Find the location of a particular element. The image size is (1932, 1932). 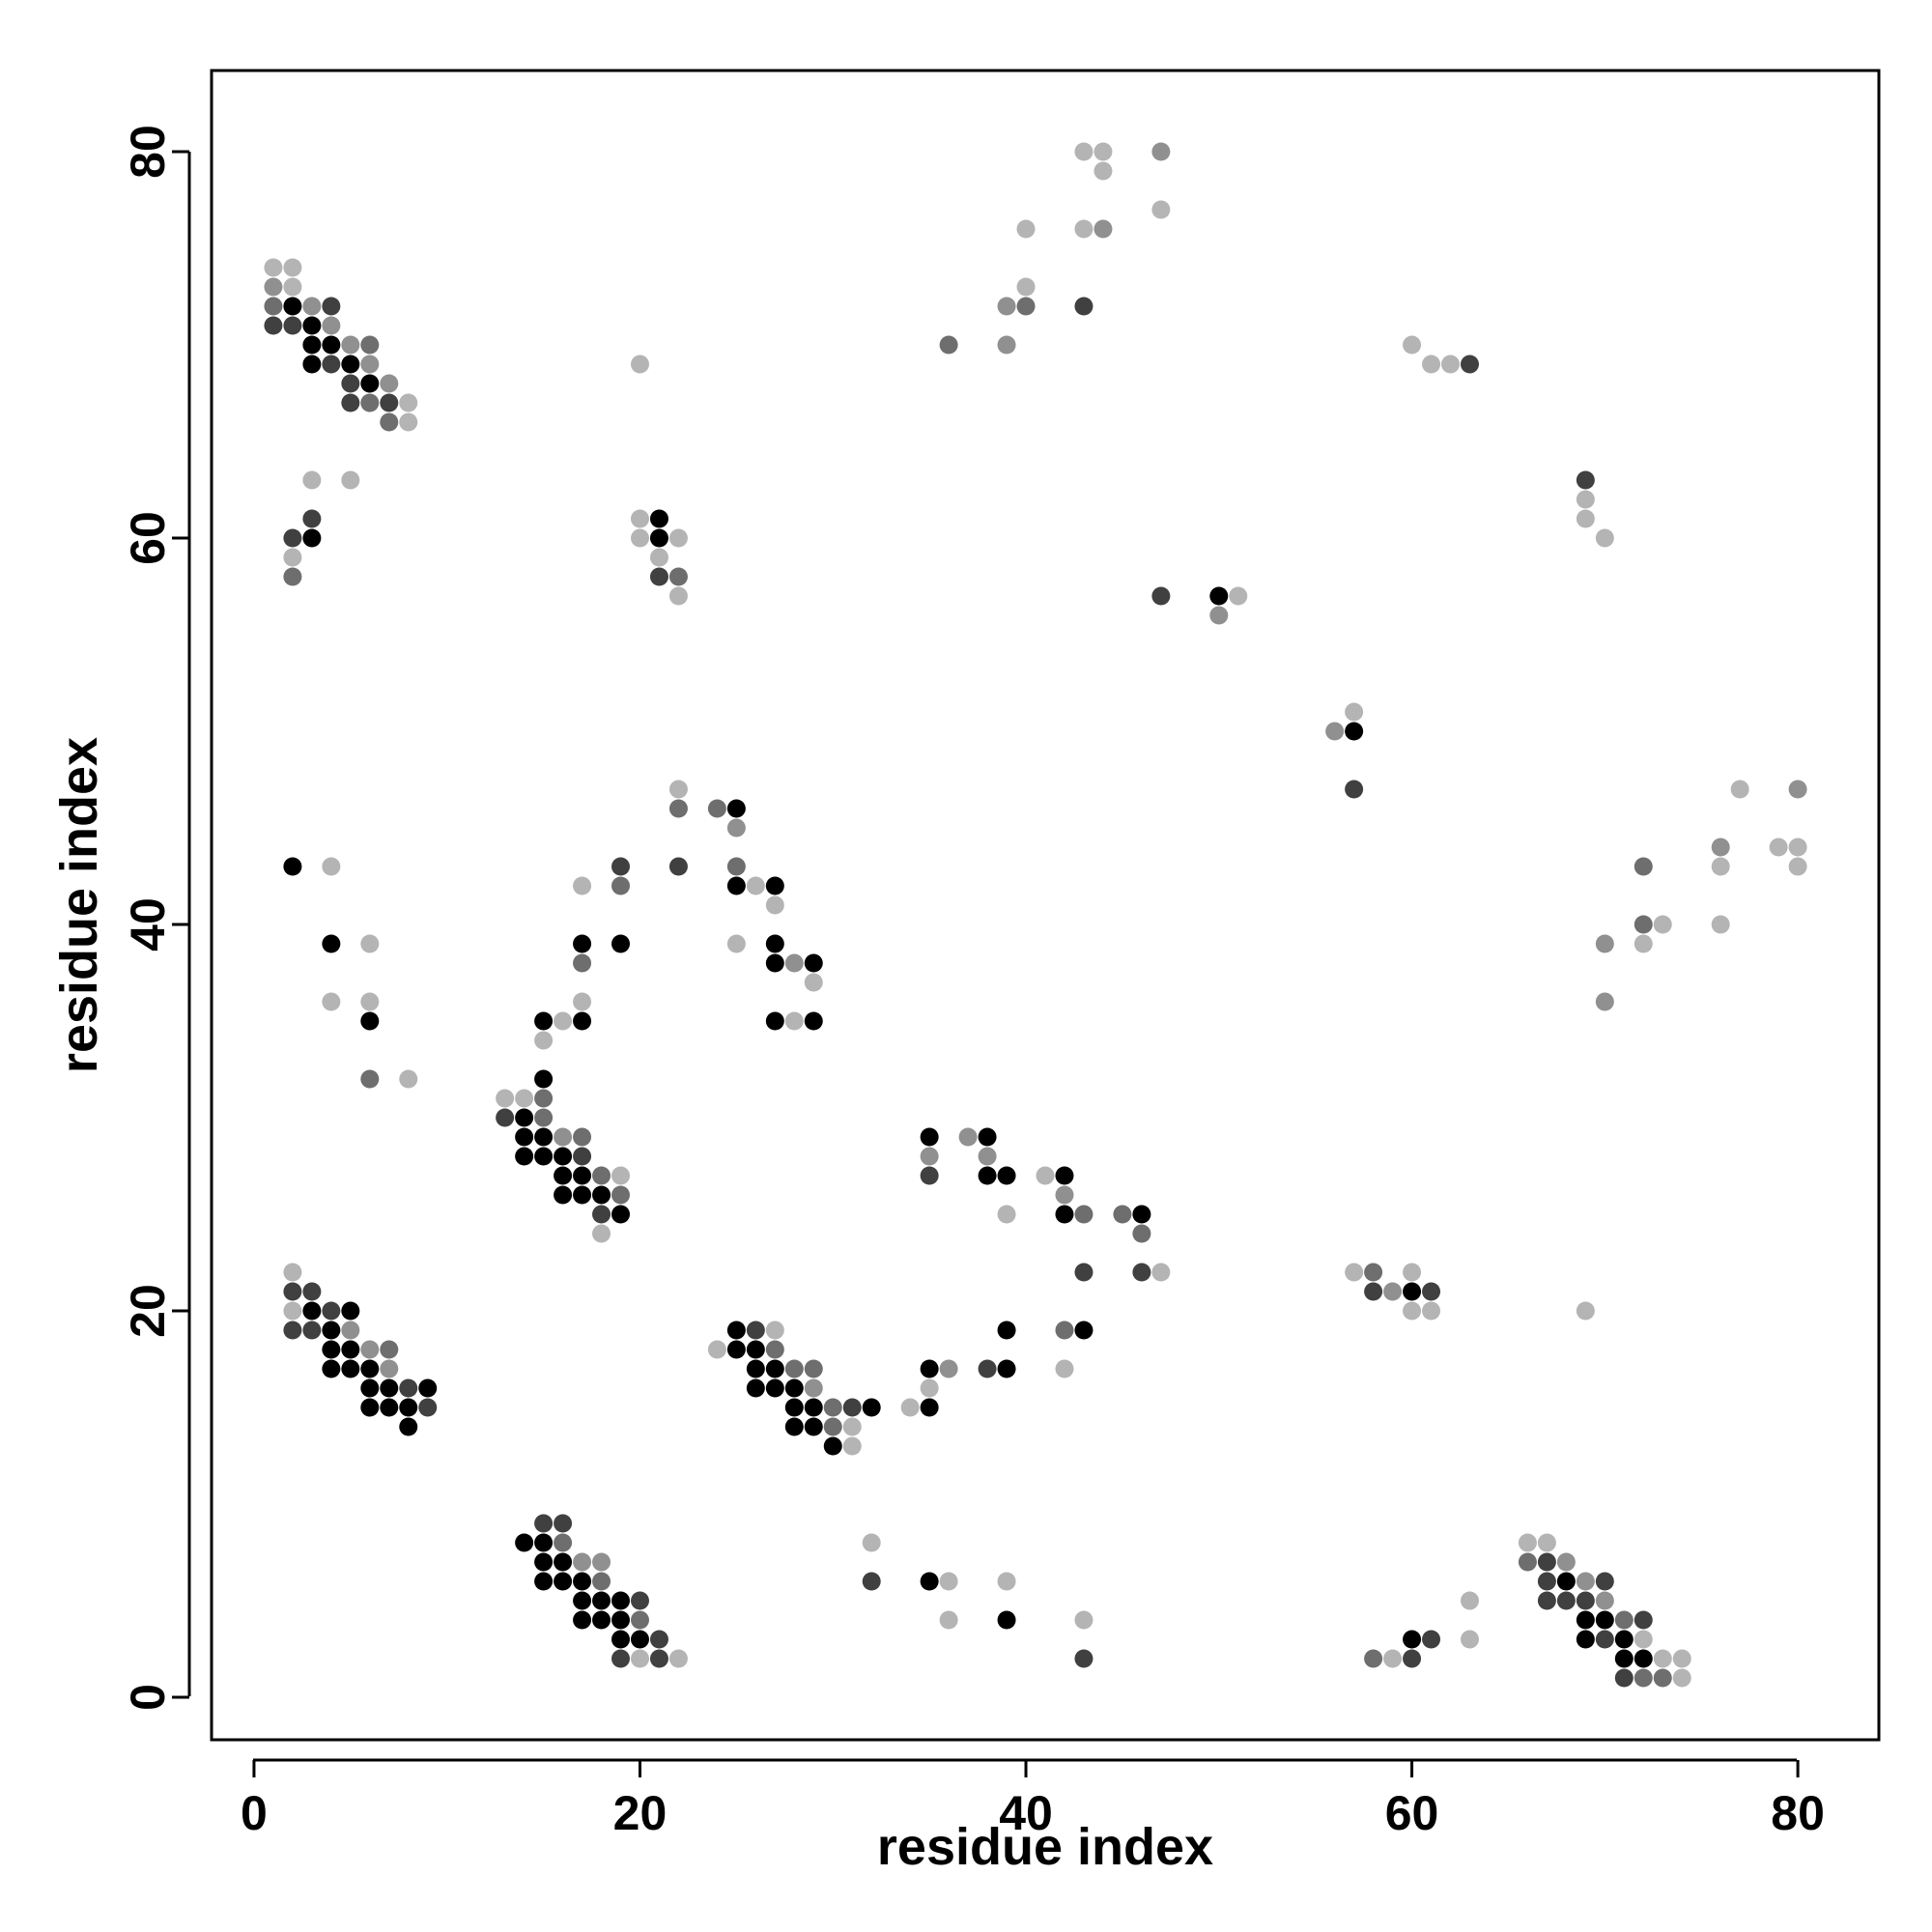

y-axis: 0 20 40 60 80 is located at coordinates (156, 918).